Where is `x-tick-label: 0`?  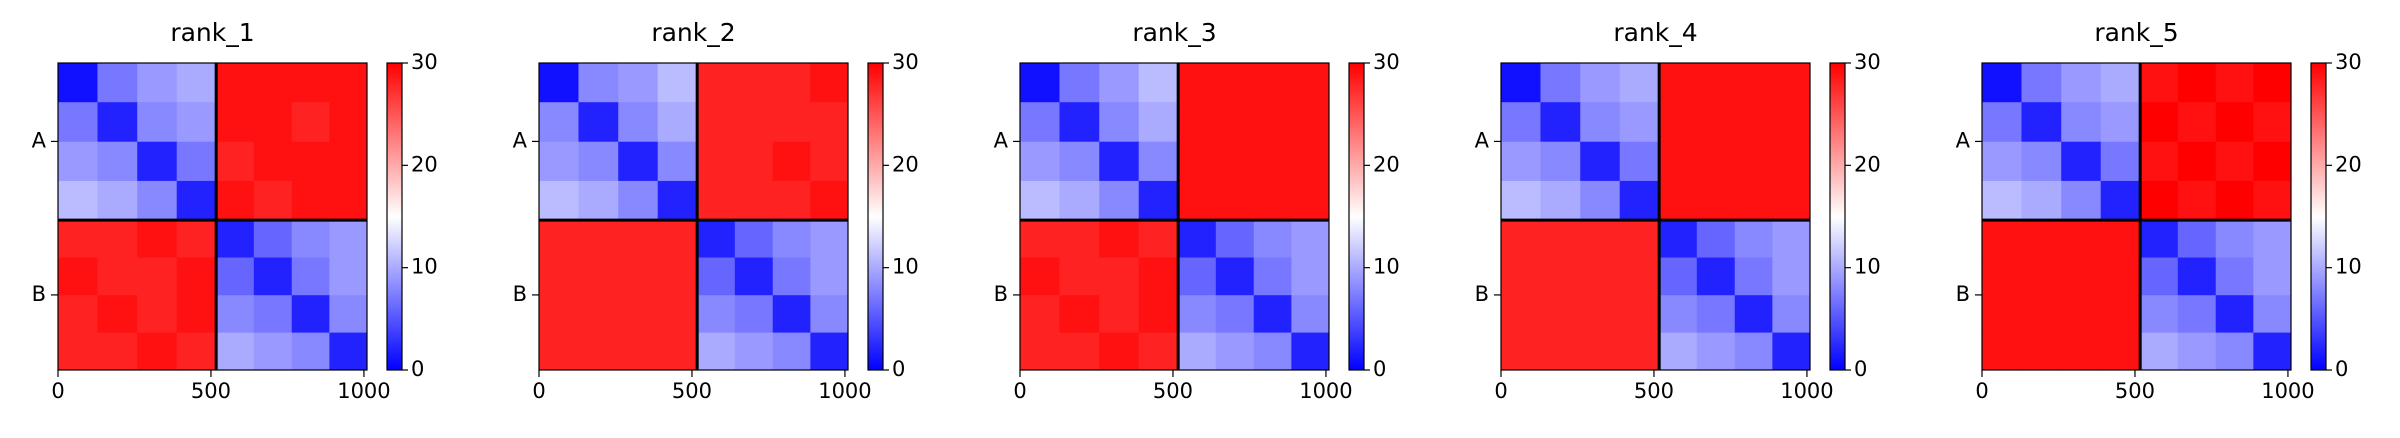 x-tick-label: 0 is located at coordinates (538, 391).